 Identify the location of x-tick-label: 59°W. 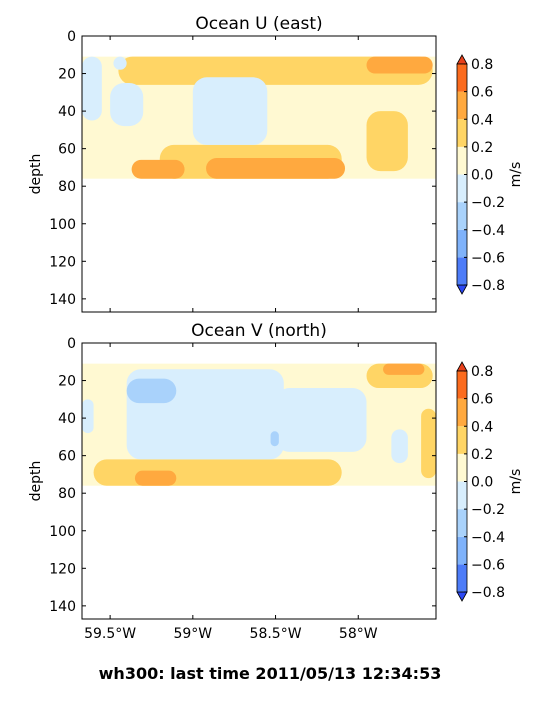
(192, 634).